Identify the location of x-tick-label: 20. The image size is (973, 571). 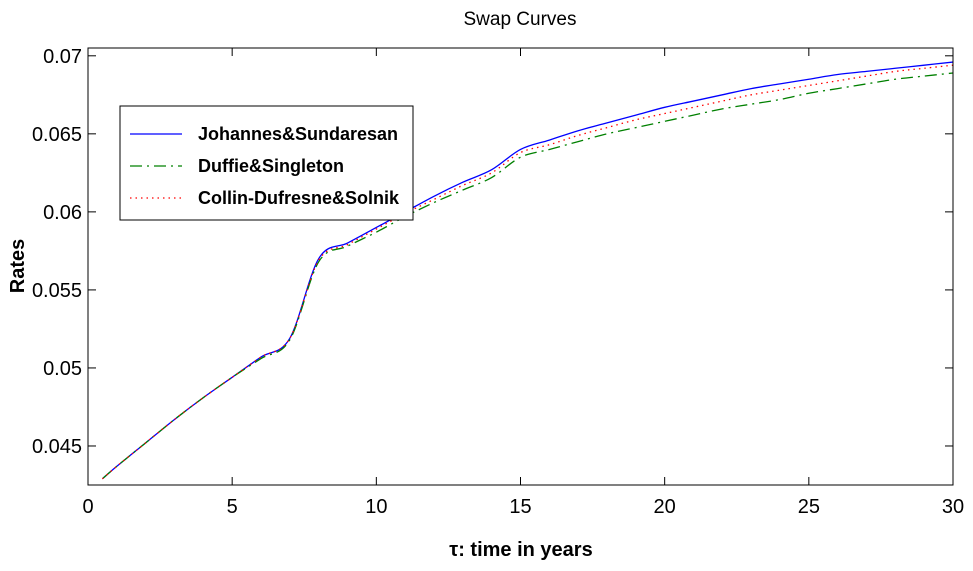
(665, 507).